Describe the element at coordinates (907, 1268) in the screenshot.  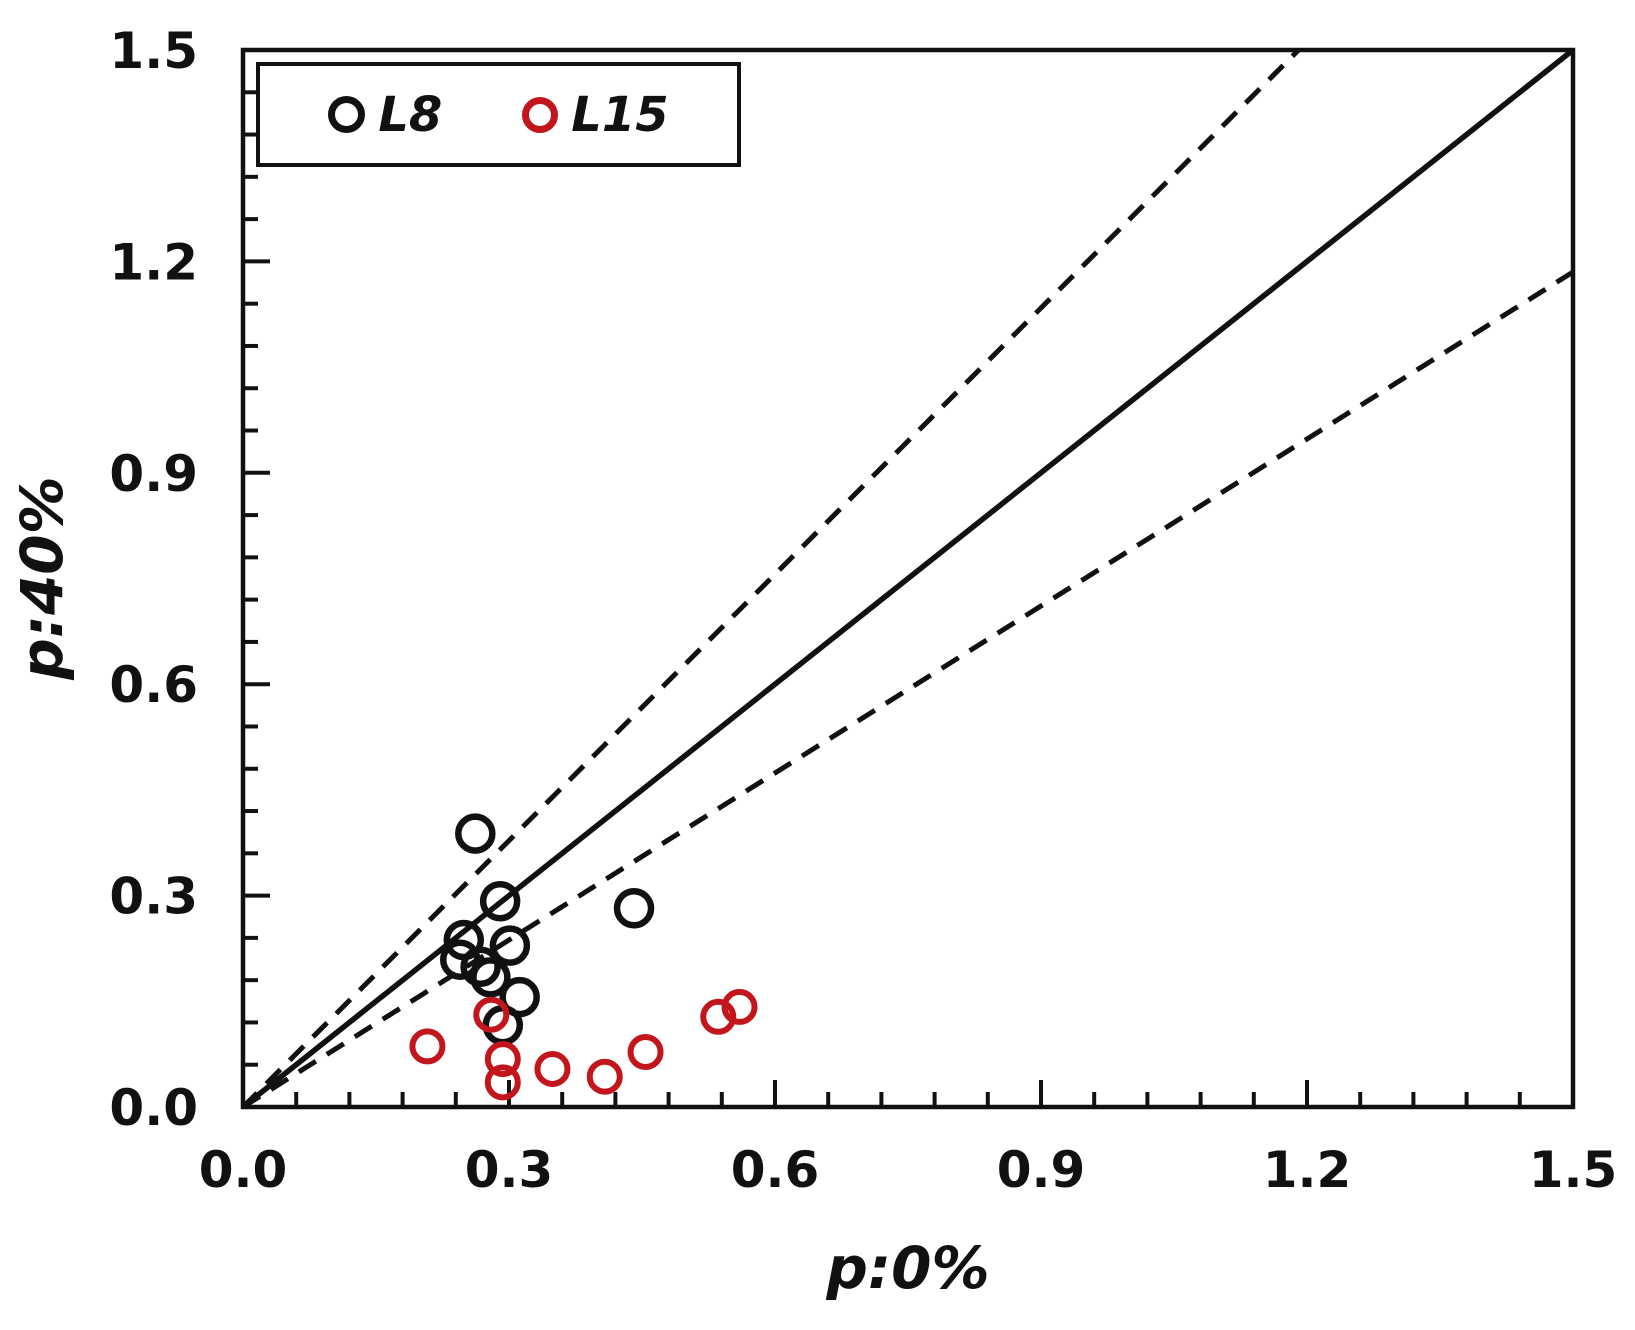
I see `x-axis-title: p:0%` at that location.